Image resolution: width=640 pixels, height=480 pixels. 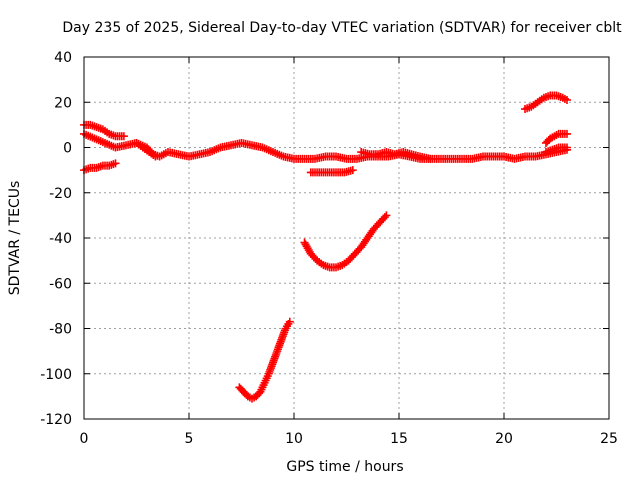 What do you see at coordinates (609, 439) in the screenshot?
I see `x-tick-label: 25` at bounding box center [609, 439].